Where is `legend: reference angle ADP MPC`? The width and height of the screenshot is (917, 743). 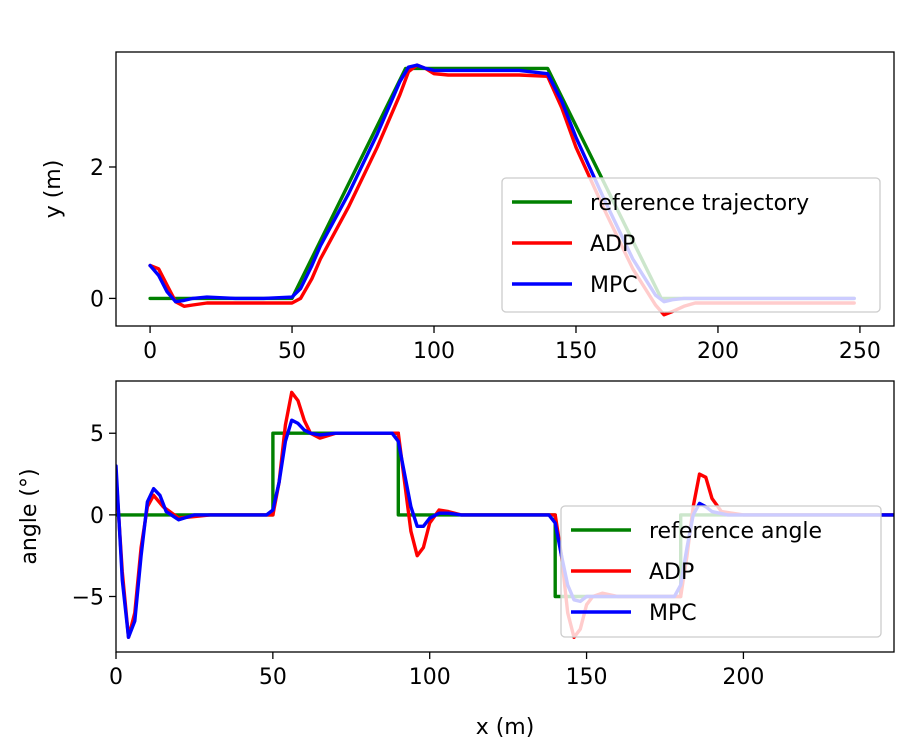
legend: reference angle ADP MPC is located at coordinates (721, 571).